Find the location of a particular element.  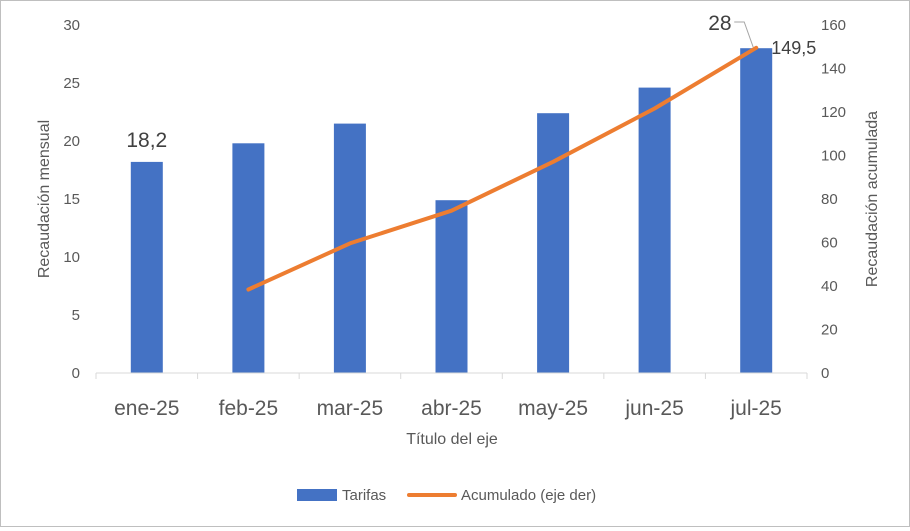

x-tick-label: feb-25 is located at coordinates (249, 408).